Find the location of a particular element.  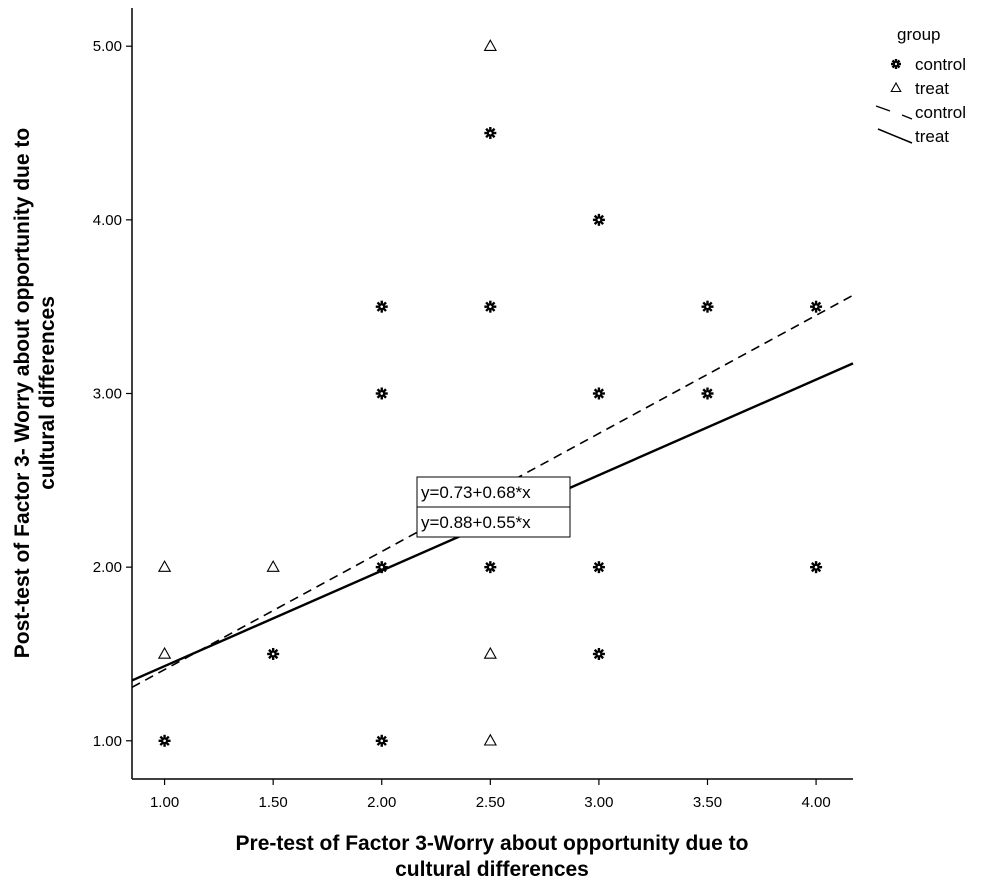

y-tick-label: 4.00 is located at coordinates (107, 220).